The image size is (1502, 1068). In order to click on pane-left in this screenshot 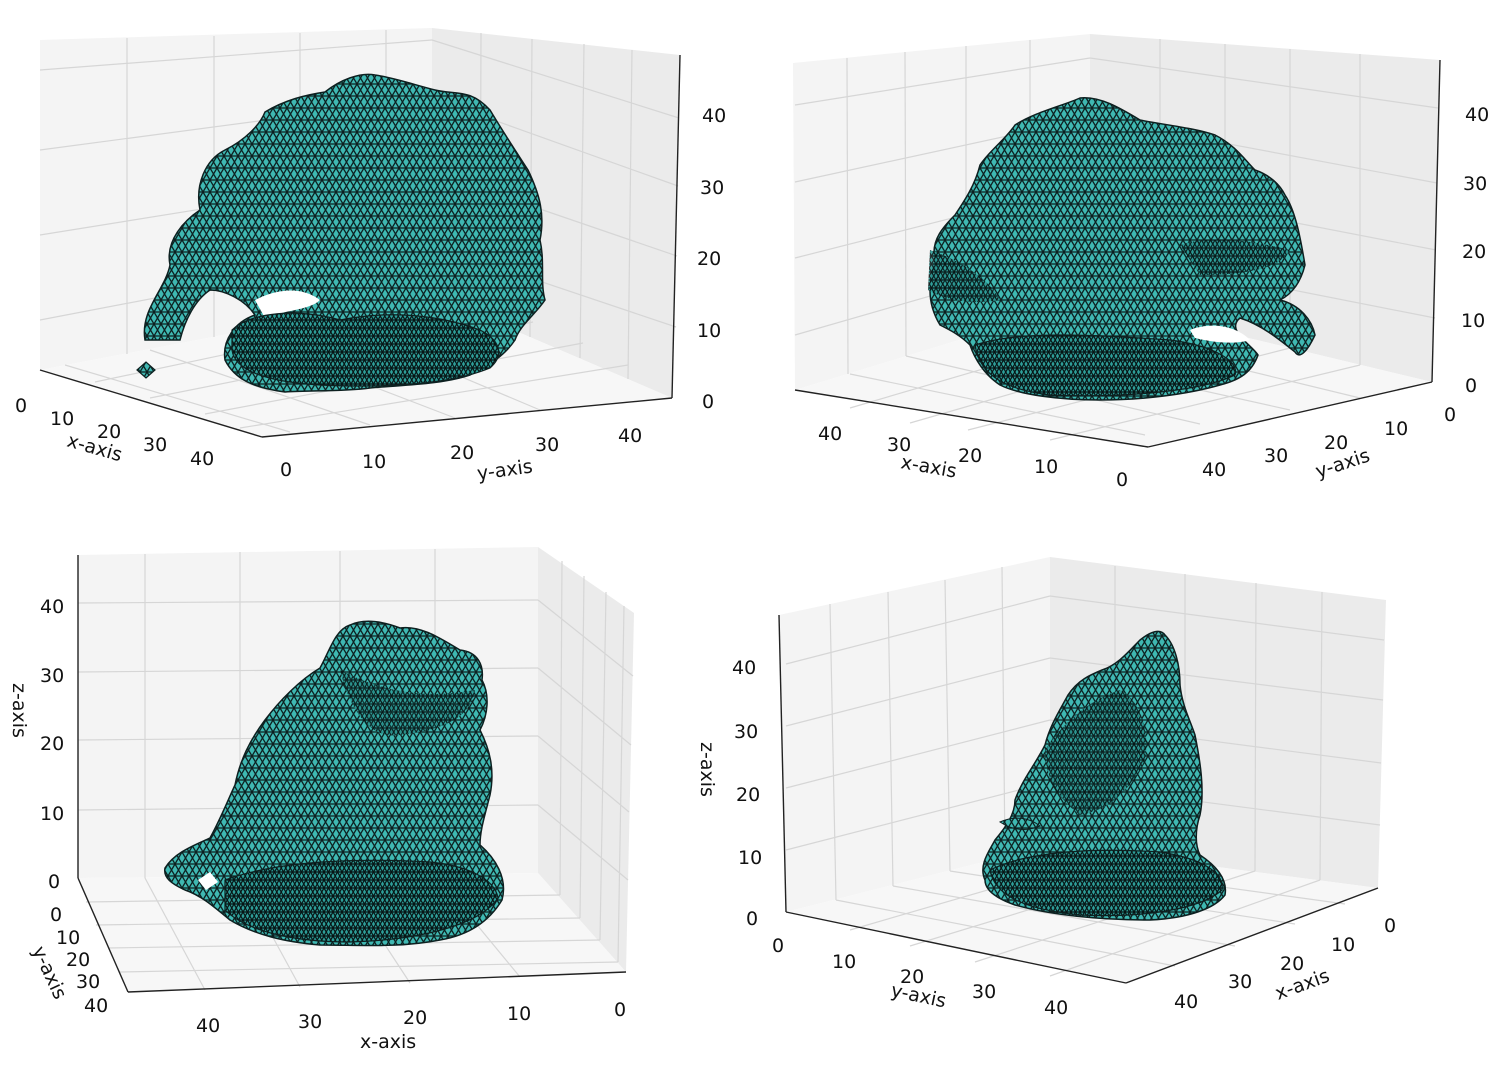, I will do `click(914, 734)`.